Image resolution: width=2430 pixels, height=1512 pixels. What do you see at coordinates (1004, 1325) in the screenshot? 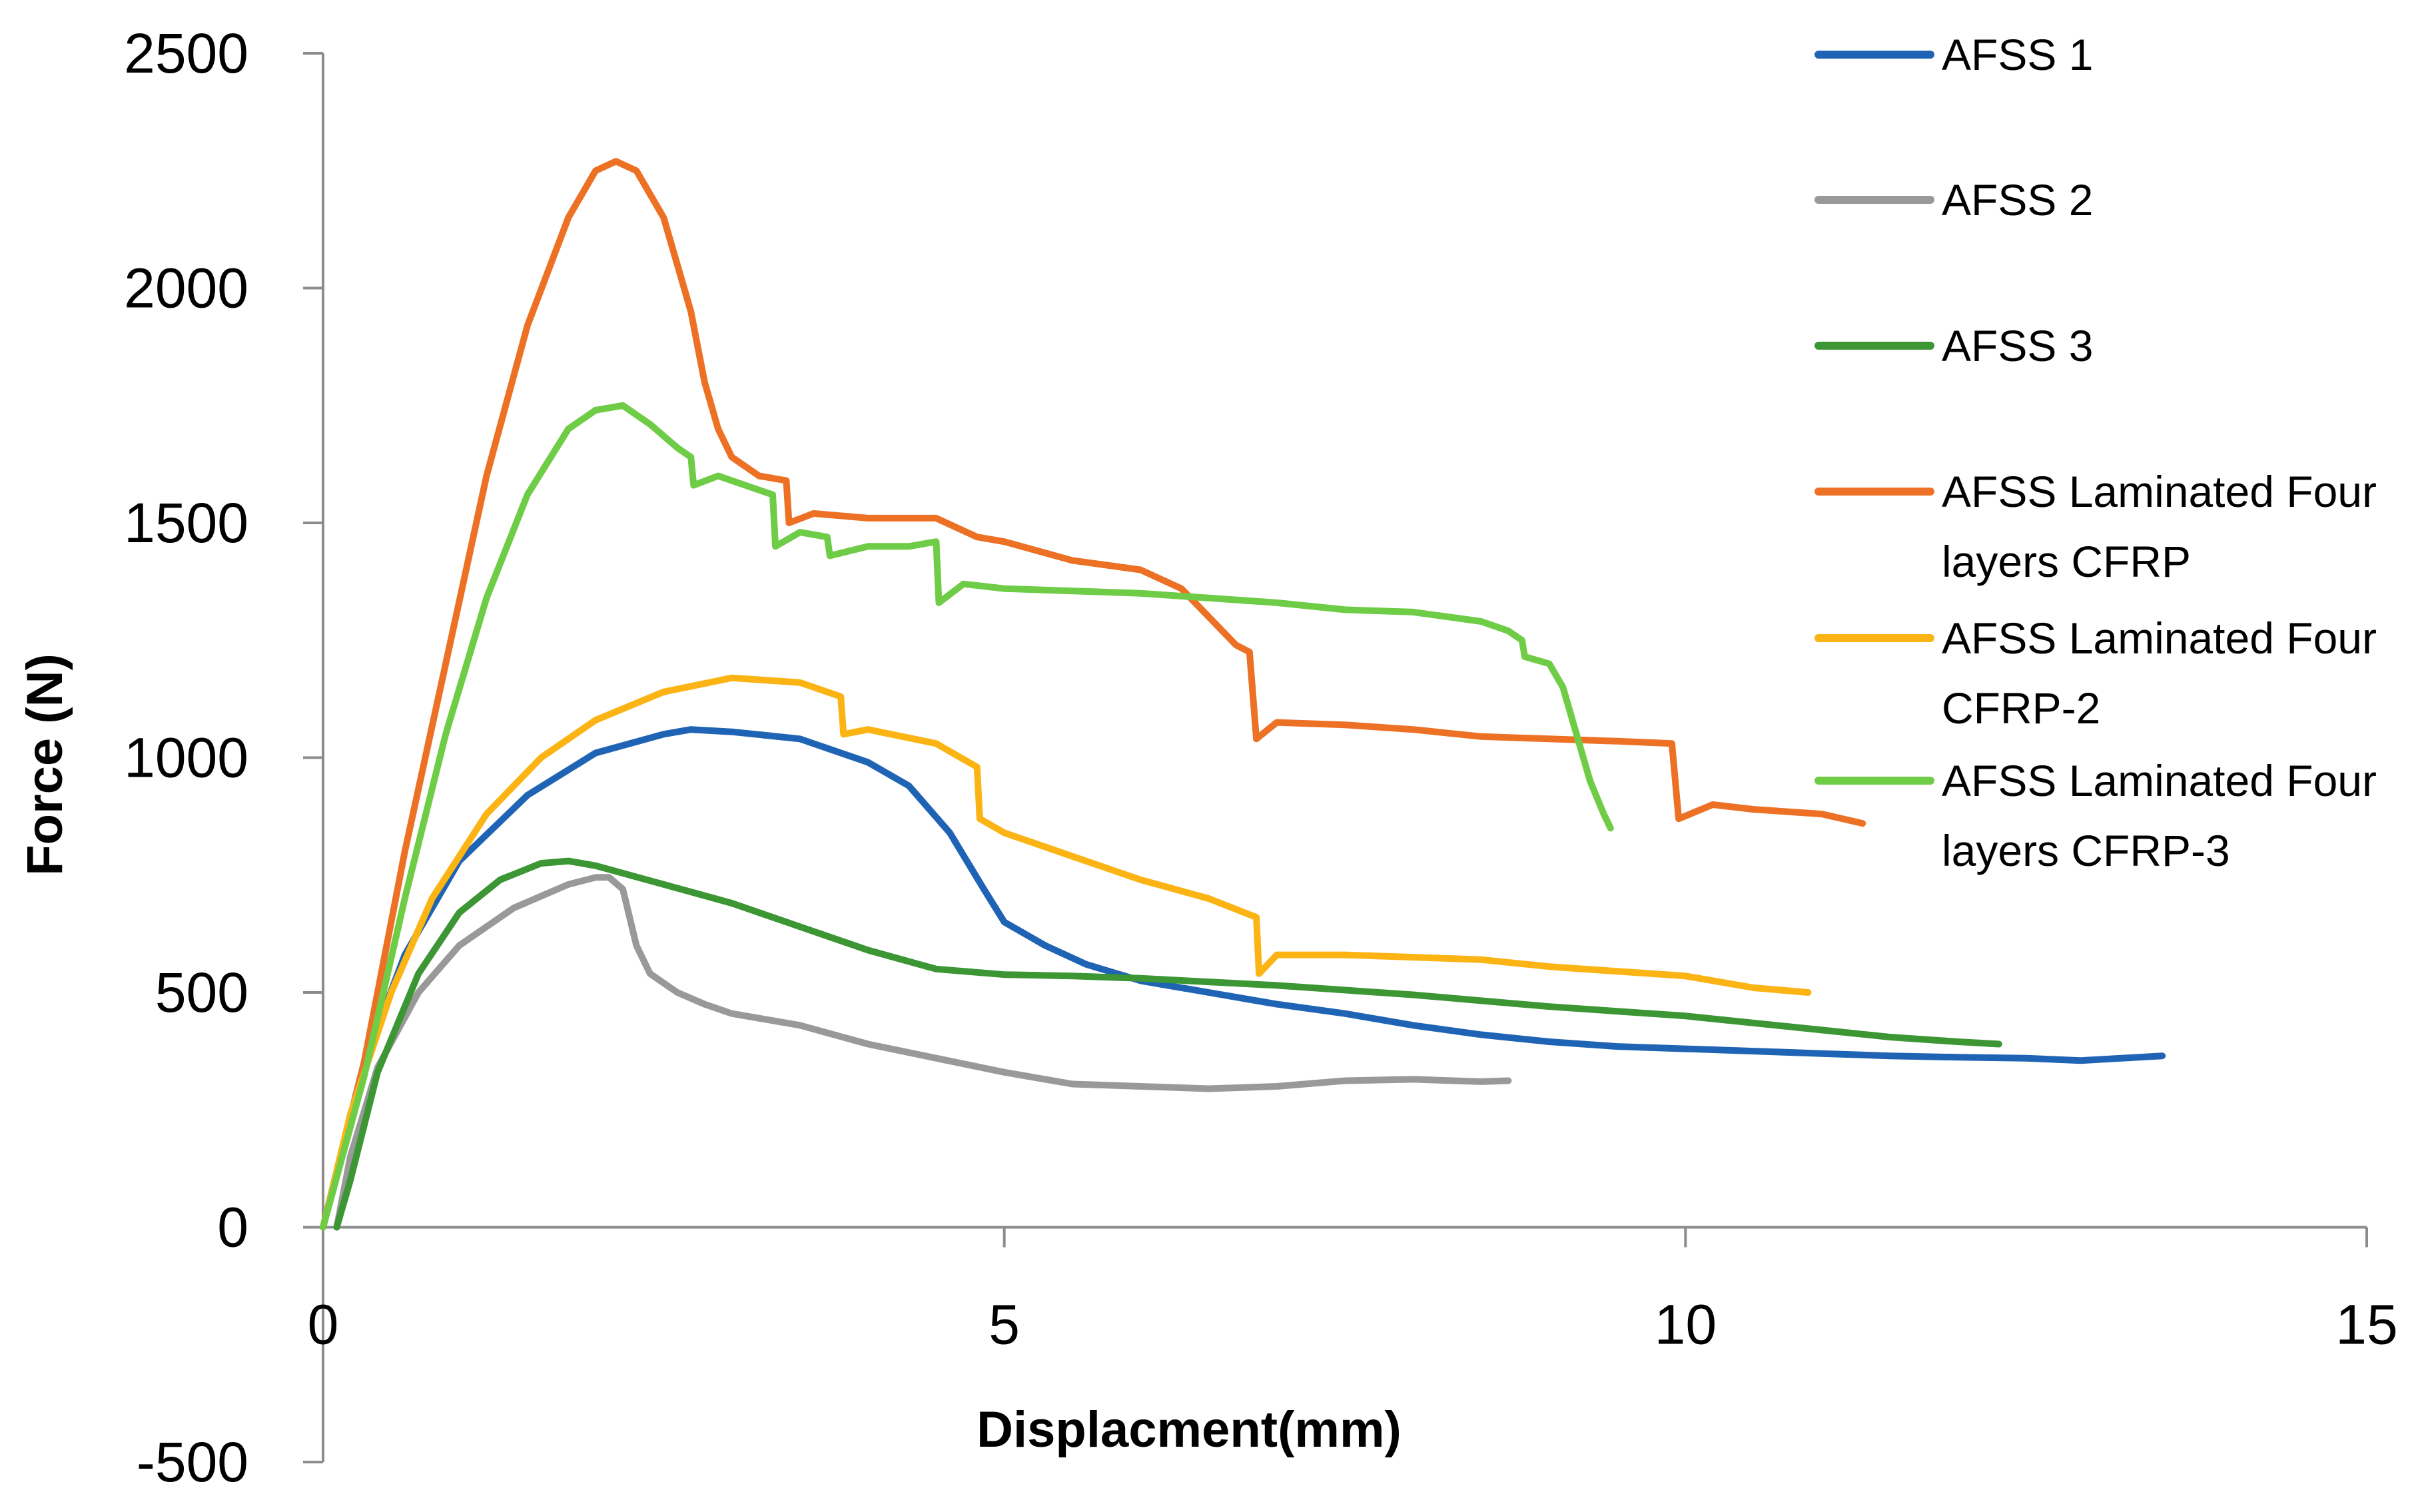
I see `x-tick-label: 5` at bounding box center [1004, 1325].